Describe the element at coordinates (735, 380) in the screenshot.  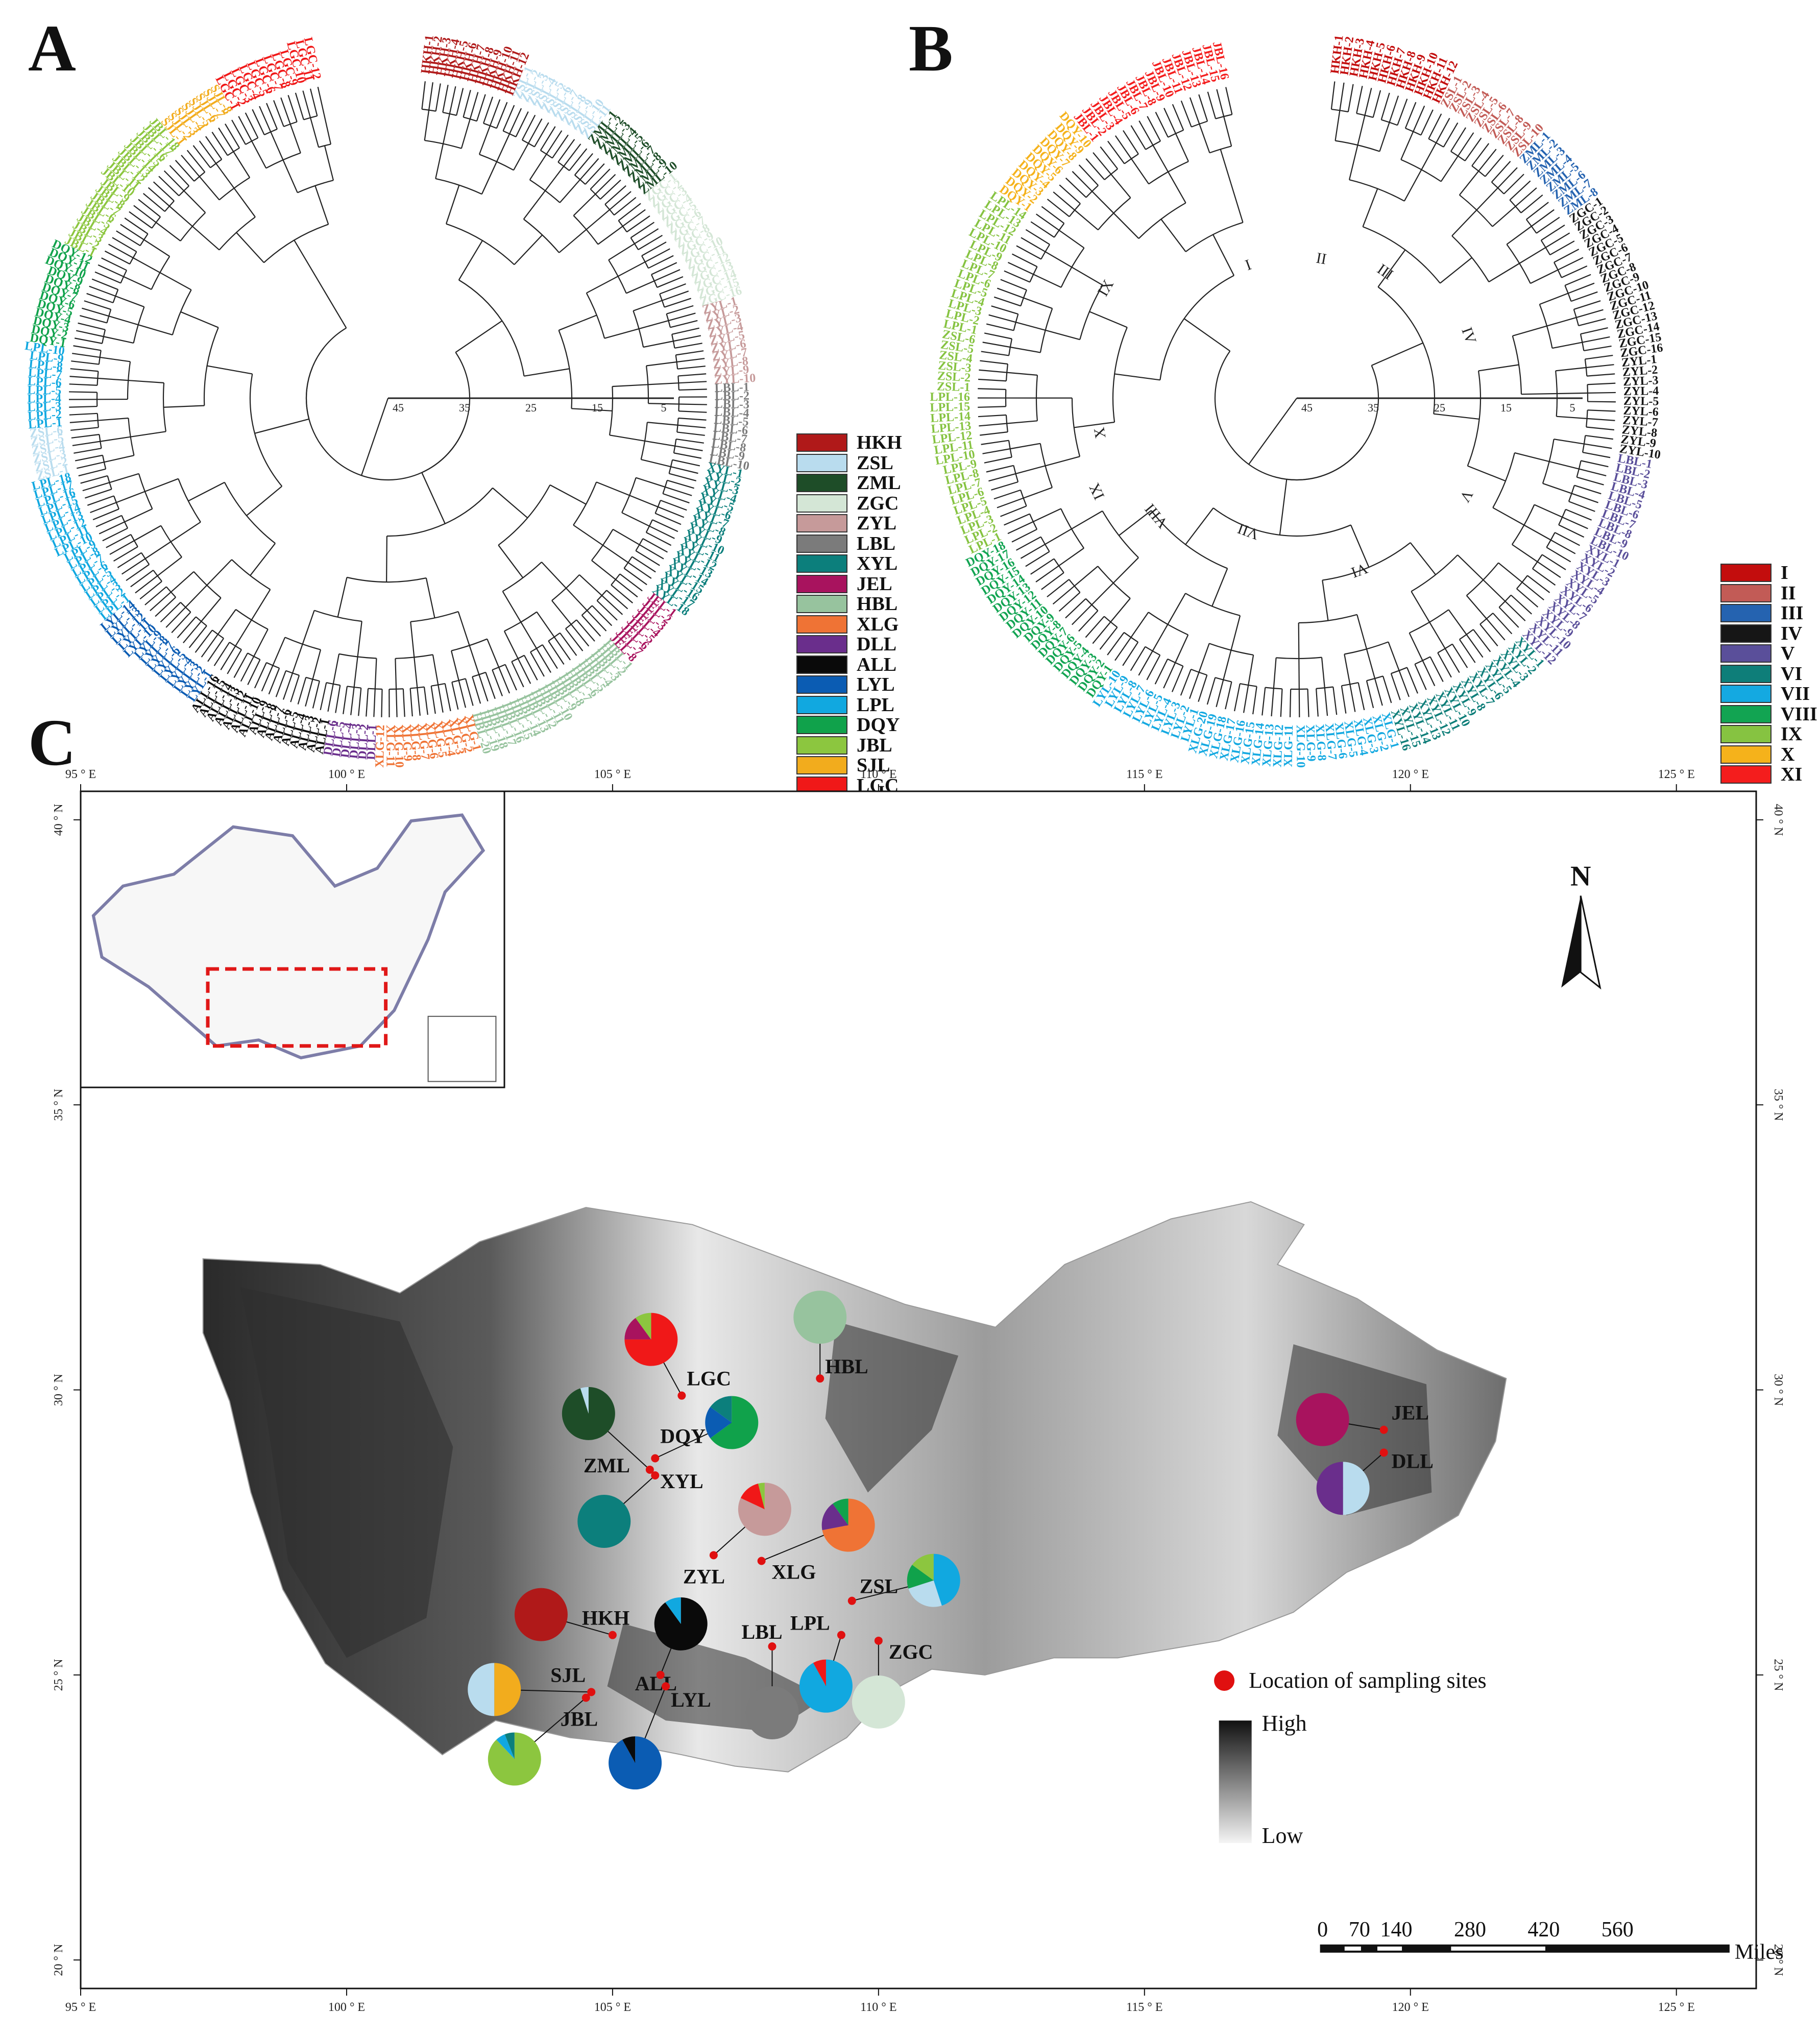
I see `leaf-label: ZYL-10` at that location.